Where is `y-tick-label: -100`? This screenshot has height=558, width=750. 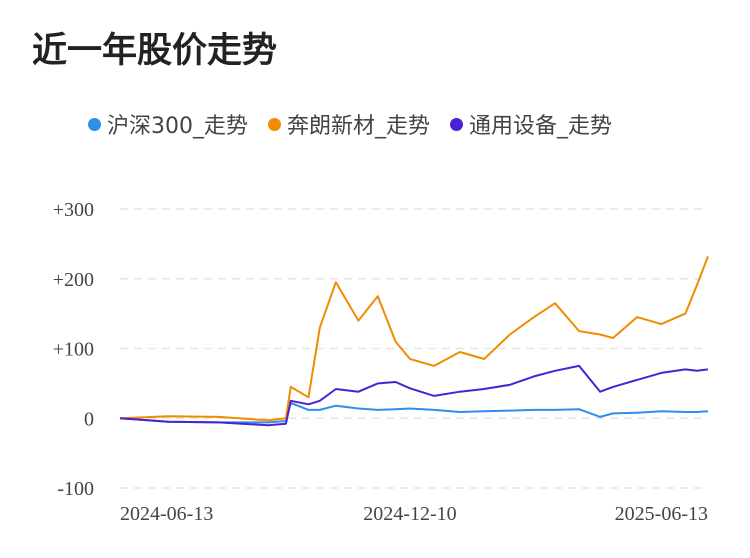 y-tick-label: -100 is located at coordinates (75, 489).